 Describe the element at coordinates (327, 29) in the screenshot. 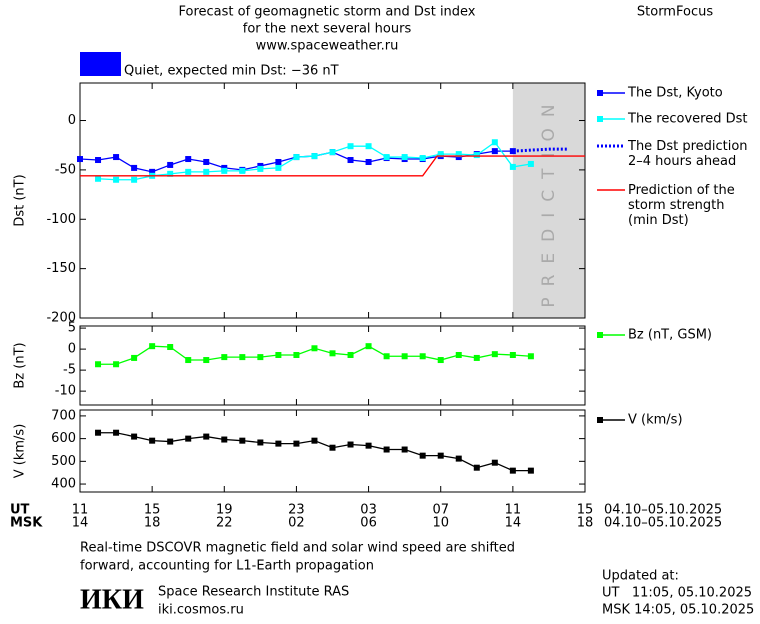

I see `title-line: for the next several hours` at that location.